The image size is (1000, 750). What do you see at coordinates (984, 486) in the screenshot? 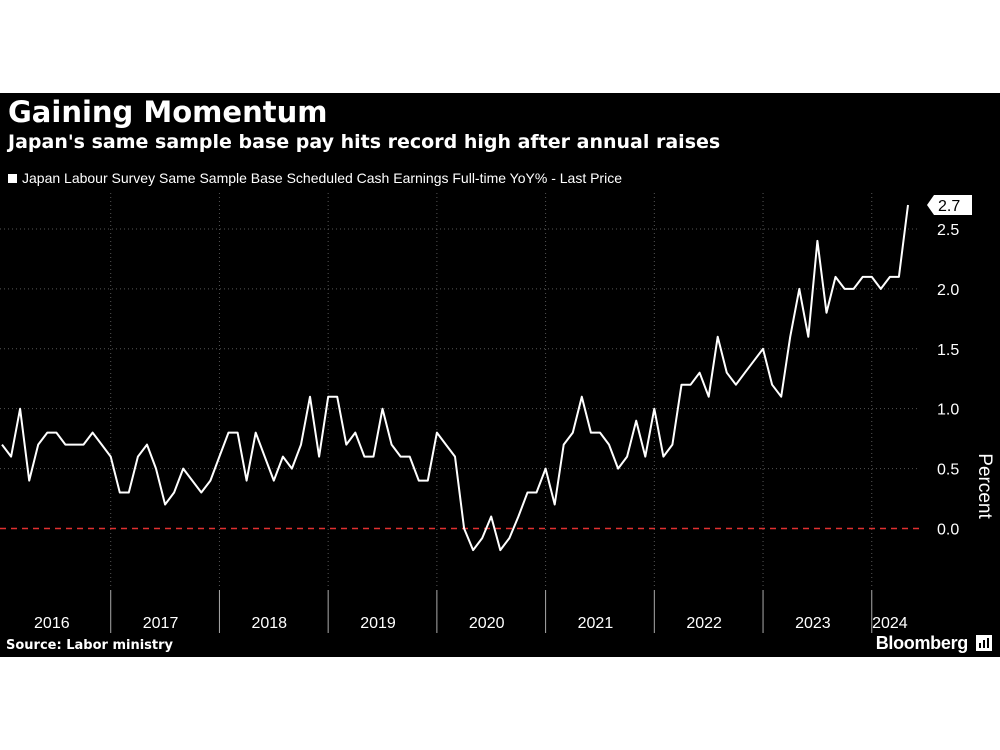
I see `y-axis-label: Percent` at bounding box center [984, 486].